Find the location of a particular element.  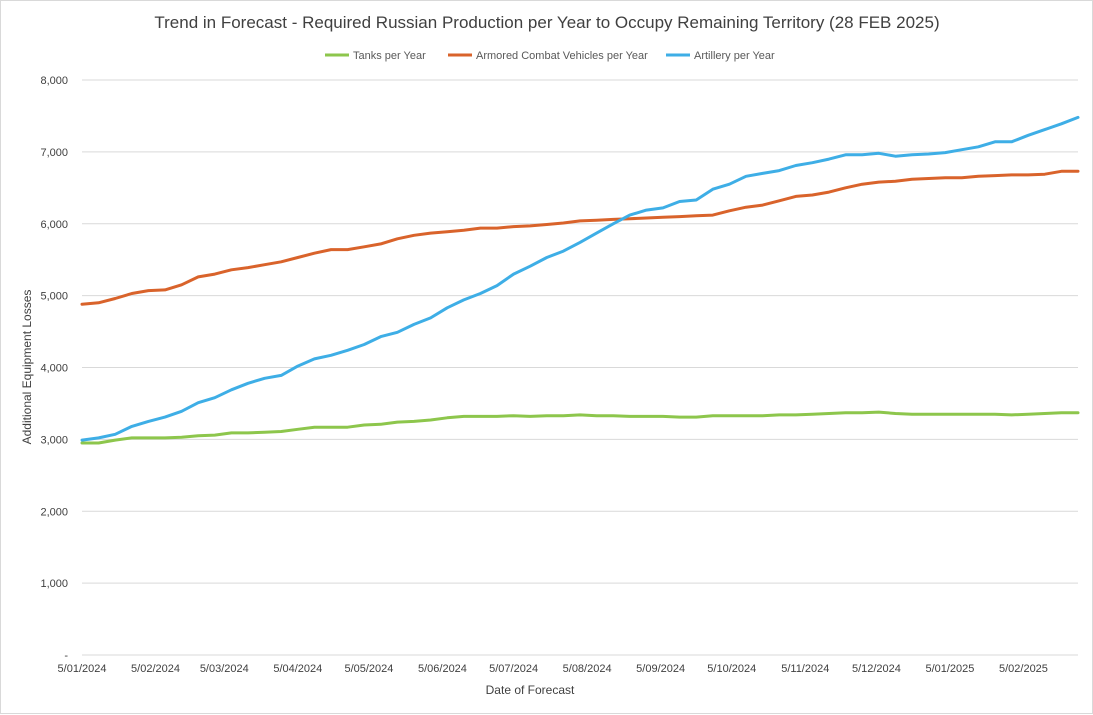

x-tick-label: 5/12/2024 is located at coordinates (876, 669).